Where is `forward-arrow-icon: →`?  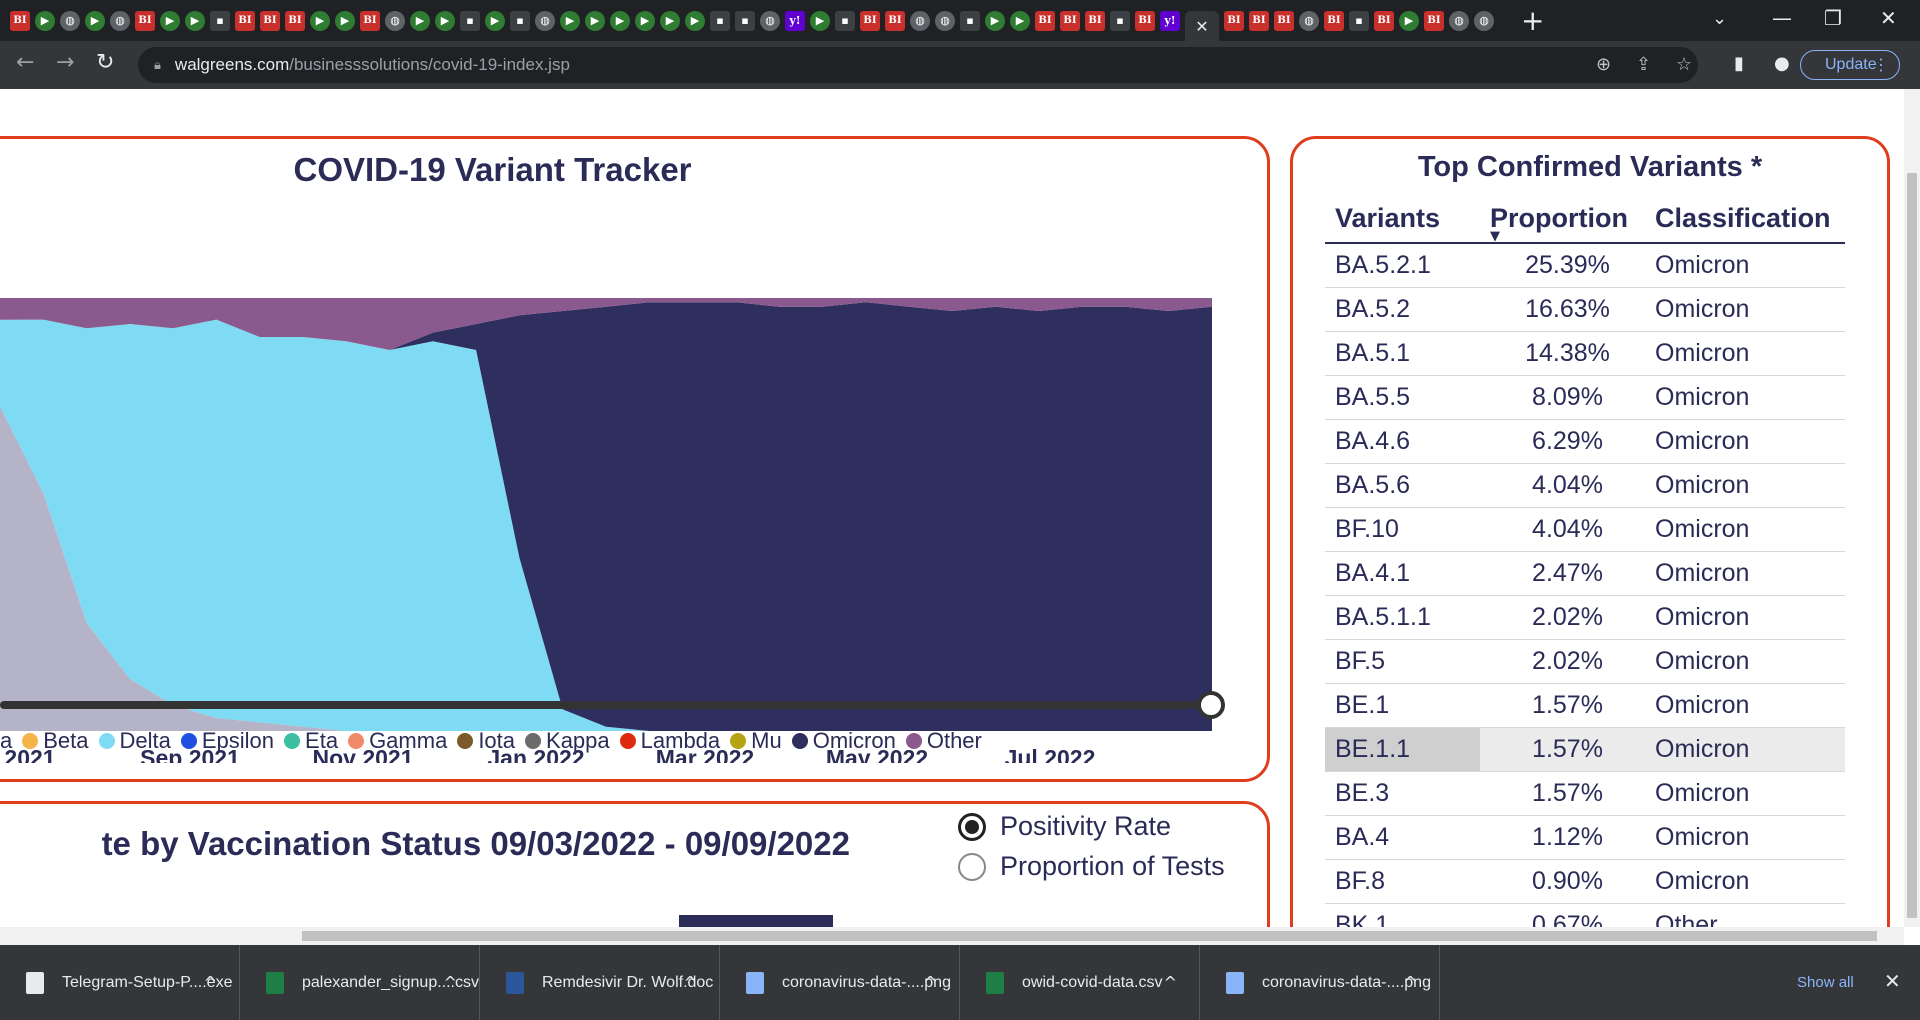
forward-arrow-icon: → is located at coordinates (65, 62).